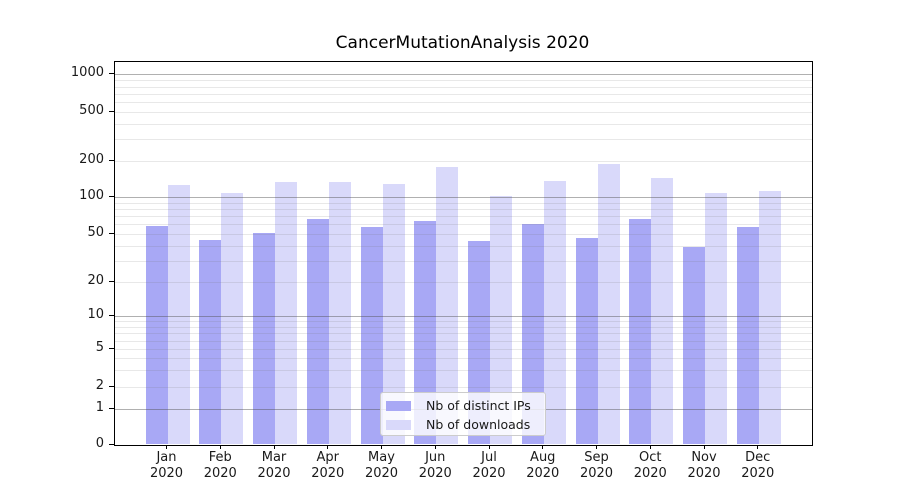  Describe the element at coordinates (178, 314) in the screenshot. I see `bar-downloads-jan` at that location.